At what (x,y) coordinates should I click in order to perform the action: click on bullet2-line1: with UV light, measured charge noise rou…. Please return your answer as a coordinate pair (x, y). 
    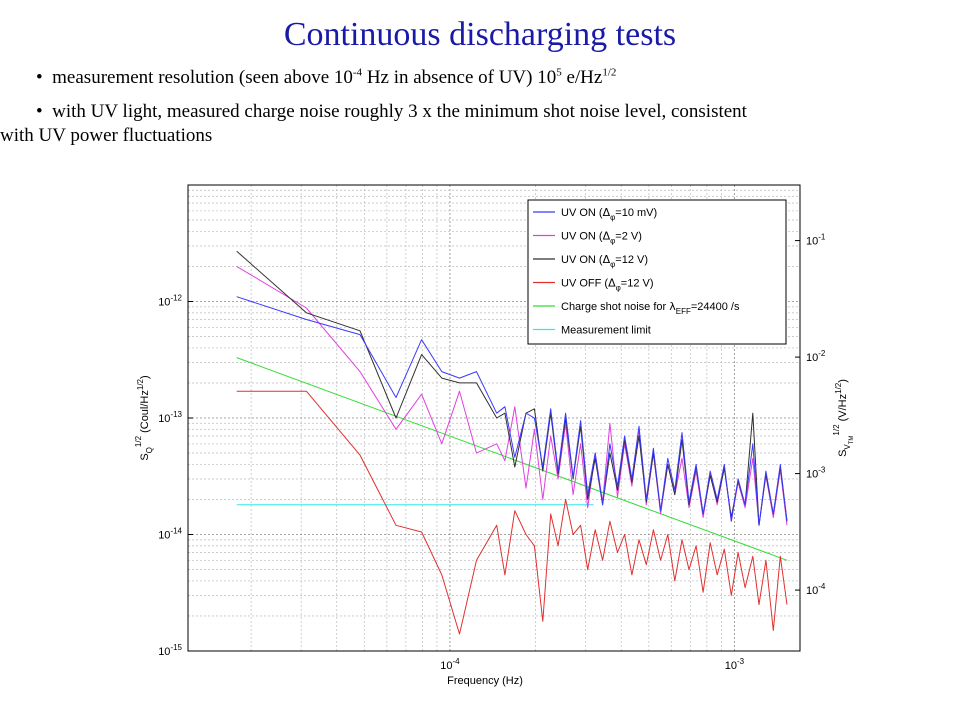
    Looking at the image, I should click on (399, 111).